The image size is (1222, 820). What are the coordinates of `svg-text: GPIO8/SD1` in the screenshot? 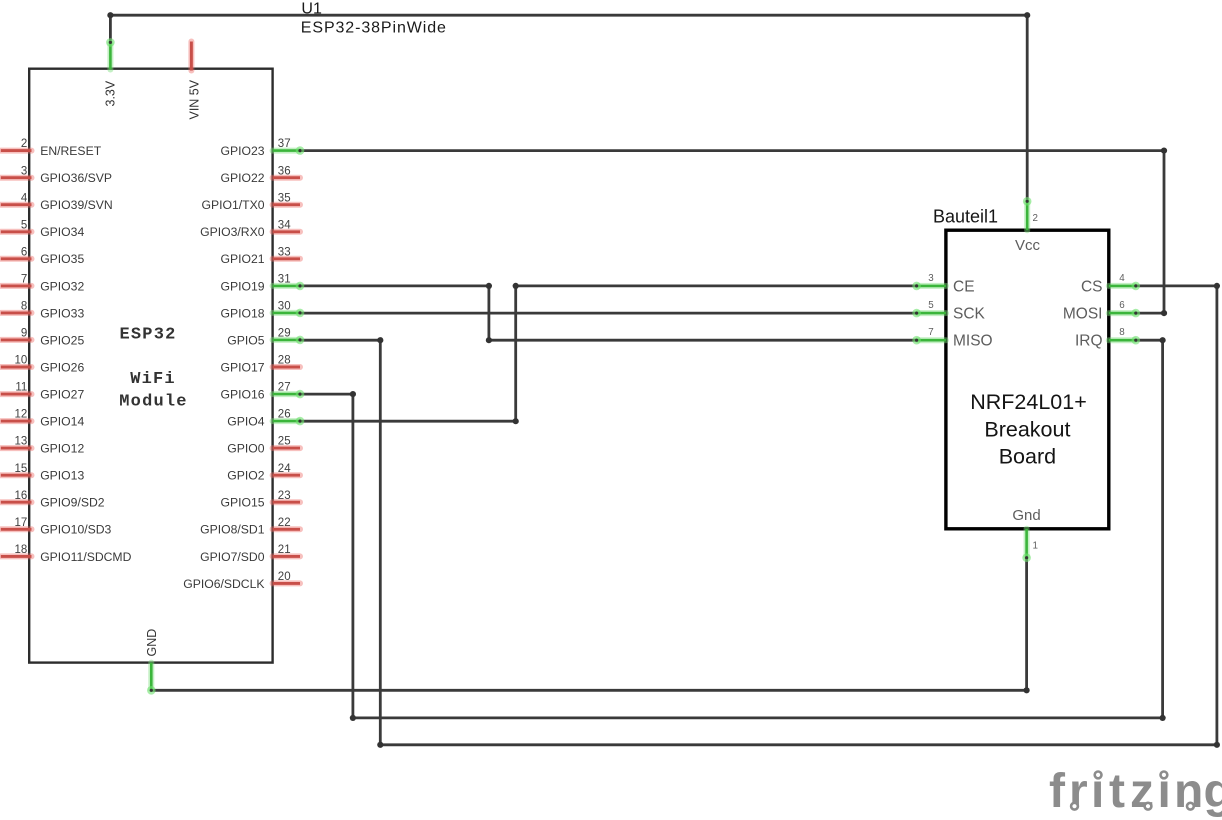 It's located at (232, 530).